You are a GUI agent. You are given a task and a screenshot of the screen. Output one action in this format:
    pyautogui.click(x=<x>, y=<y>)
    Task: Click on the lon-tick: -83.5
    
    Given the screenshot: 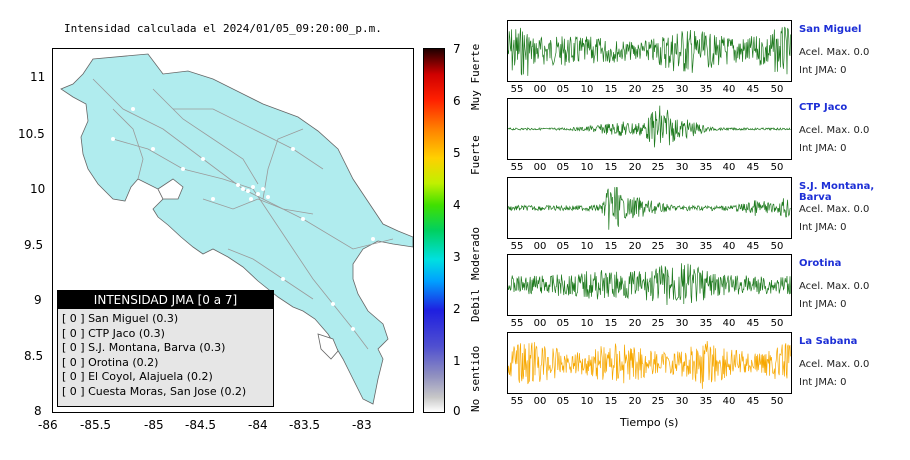 What is the action you would take?
    pyautogui.click(x=305, y=425)
    